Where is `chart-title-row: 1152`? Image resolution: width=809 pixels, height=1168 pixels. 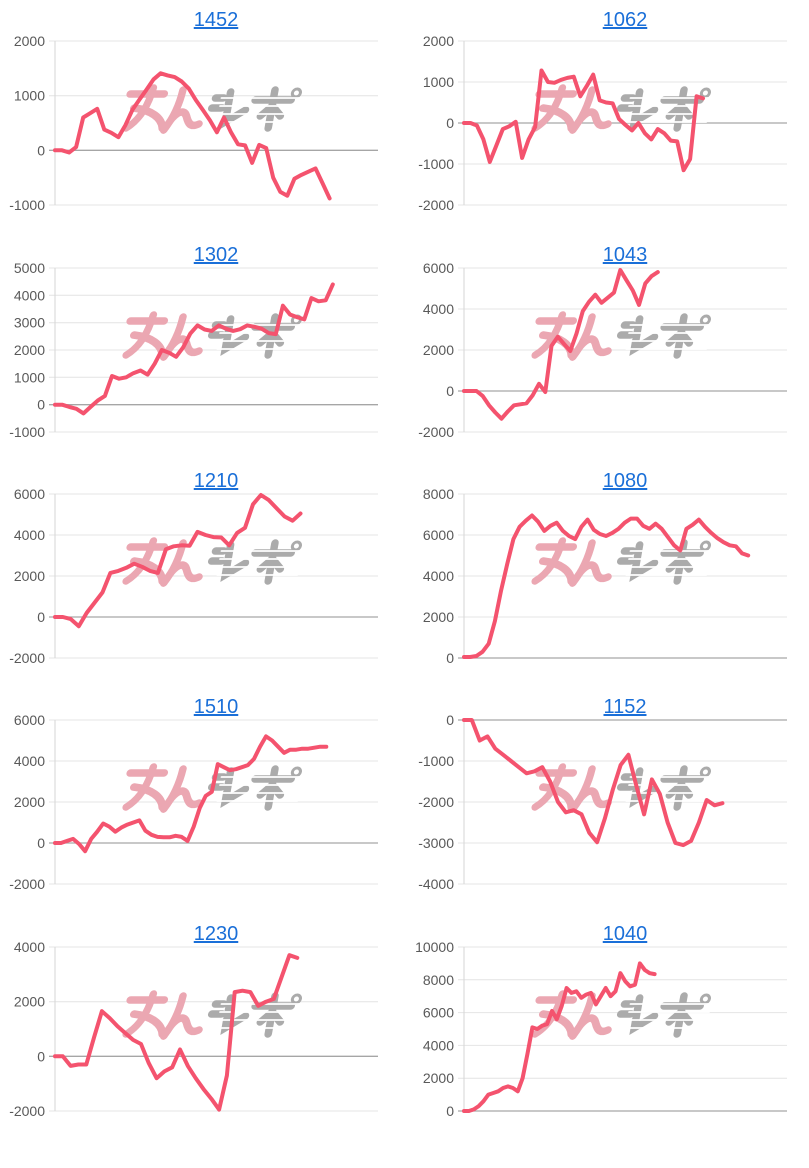
chart-title-row: 1152 is located at coordinates (609, 708).